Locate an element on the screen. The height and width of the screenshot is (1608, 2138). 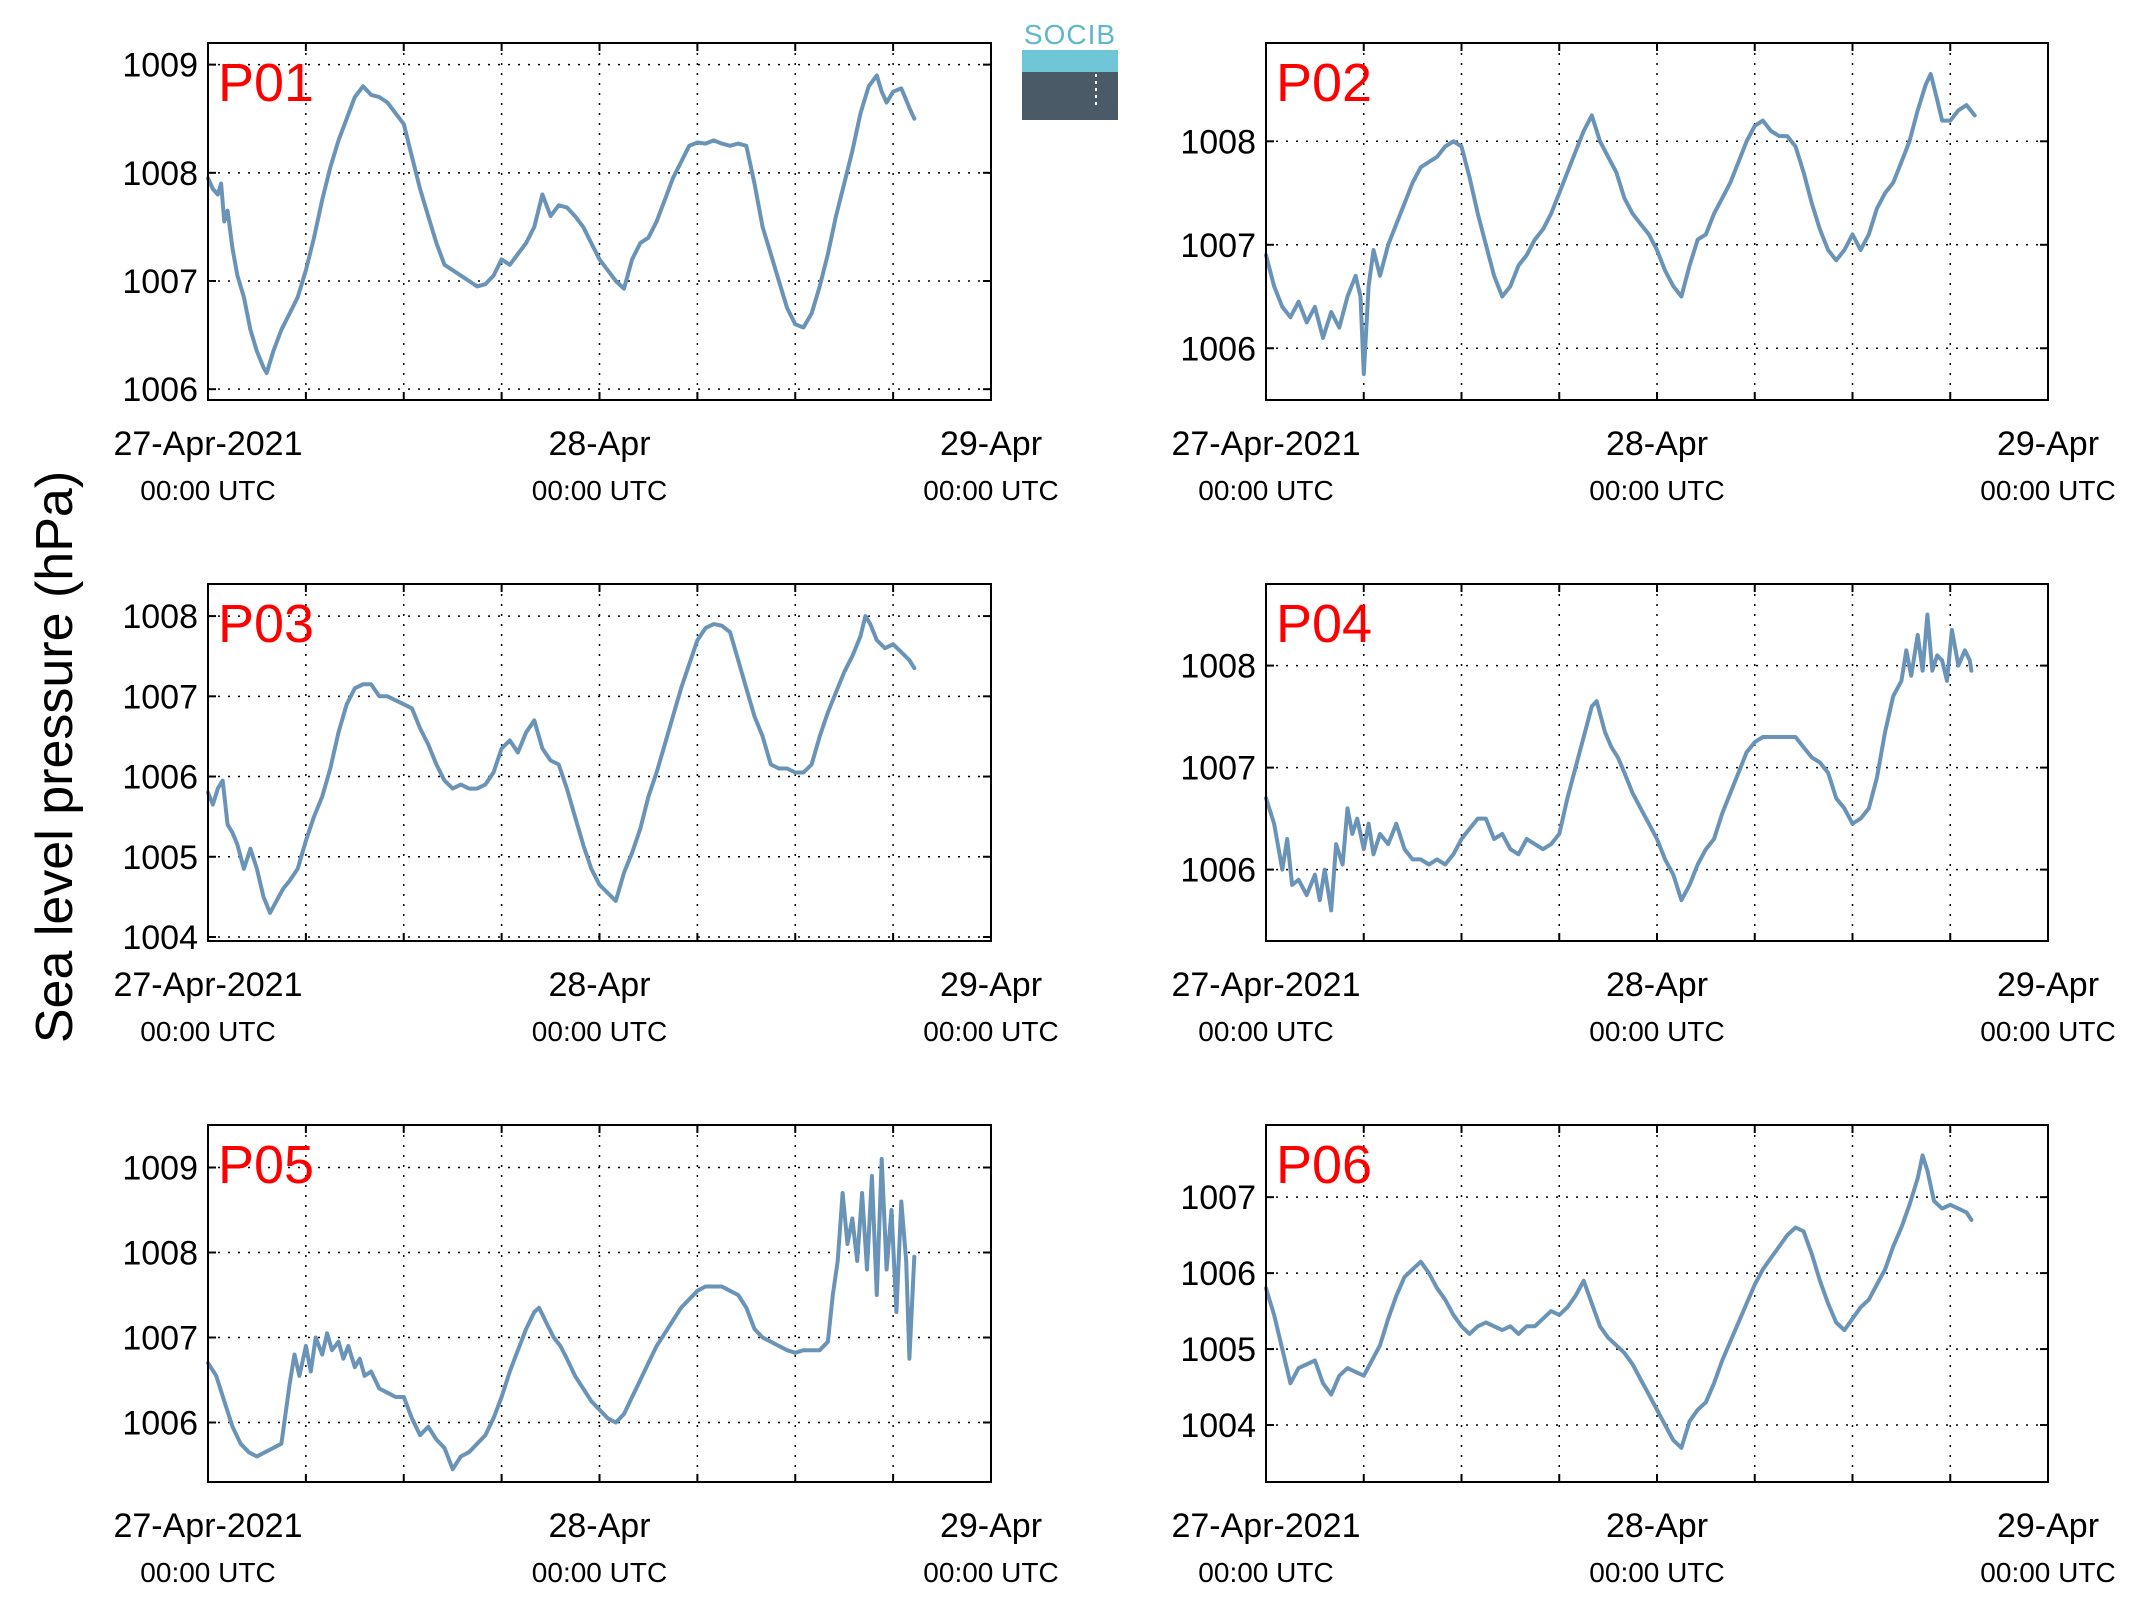
socib-logo-text: SOCIB is located at coordinates (1070, 34).